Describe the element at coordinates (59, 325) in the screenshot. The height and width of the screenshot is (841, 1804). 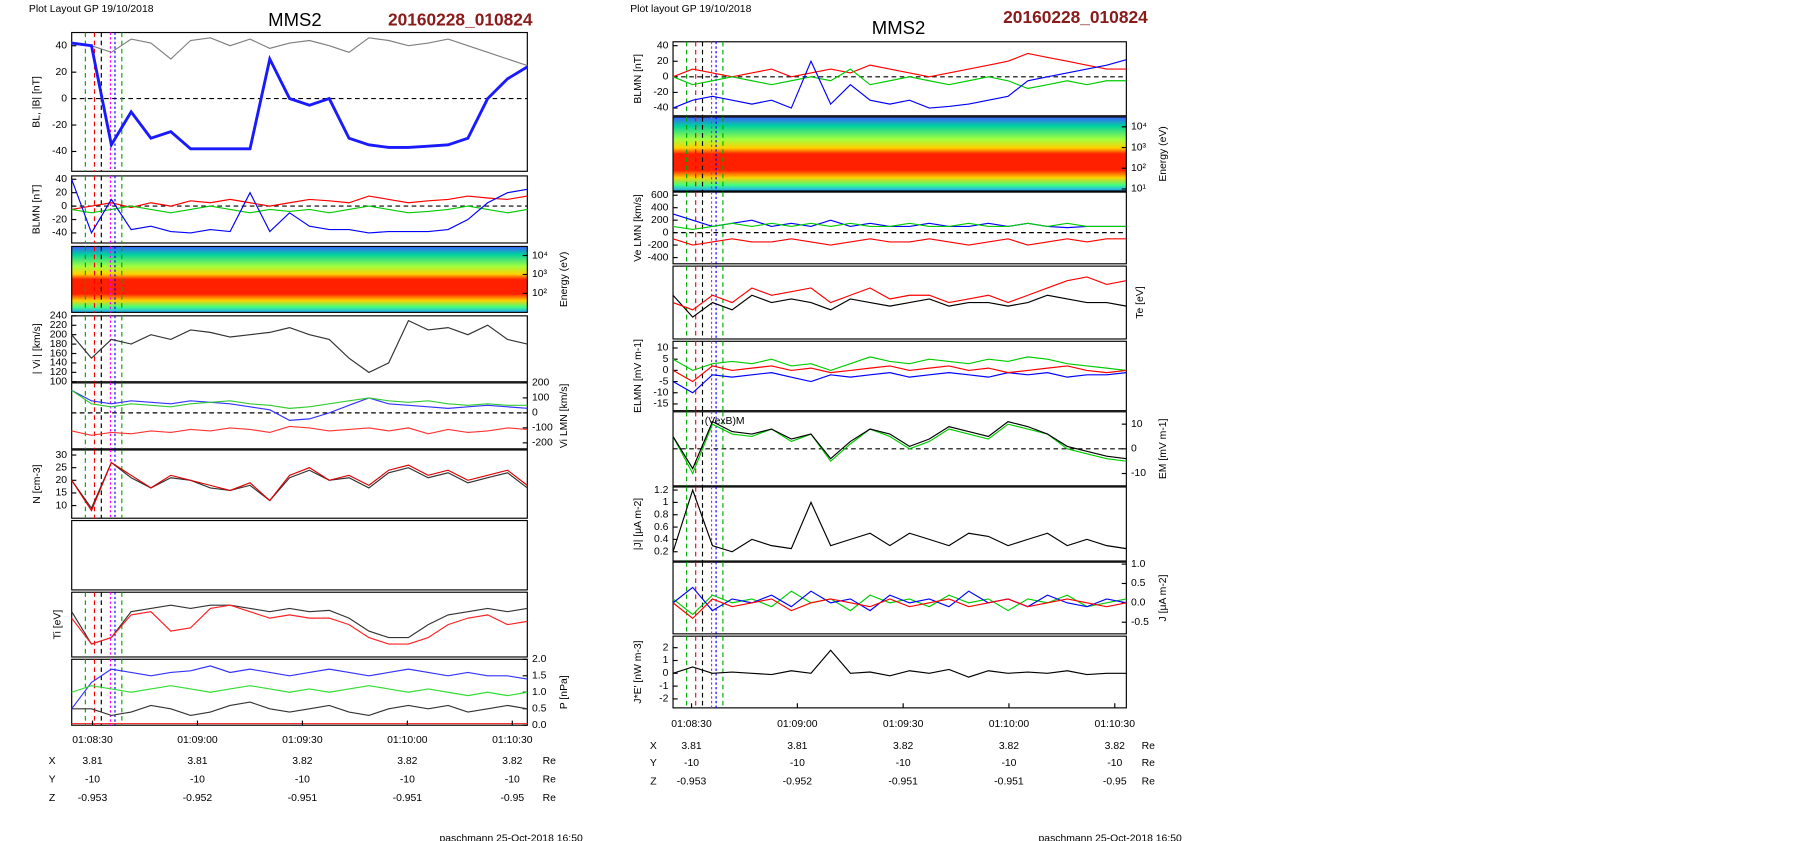
I see `y-tick-label: 220` at that location.